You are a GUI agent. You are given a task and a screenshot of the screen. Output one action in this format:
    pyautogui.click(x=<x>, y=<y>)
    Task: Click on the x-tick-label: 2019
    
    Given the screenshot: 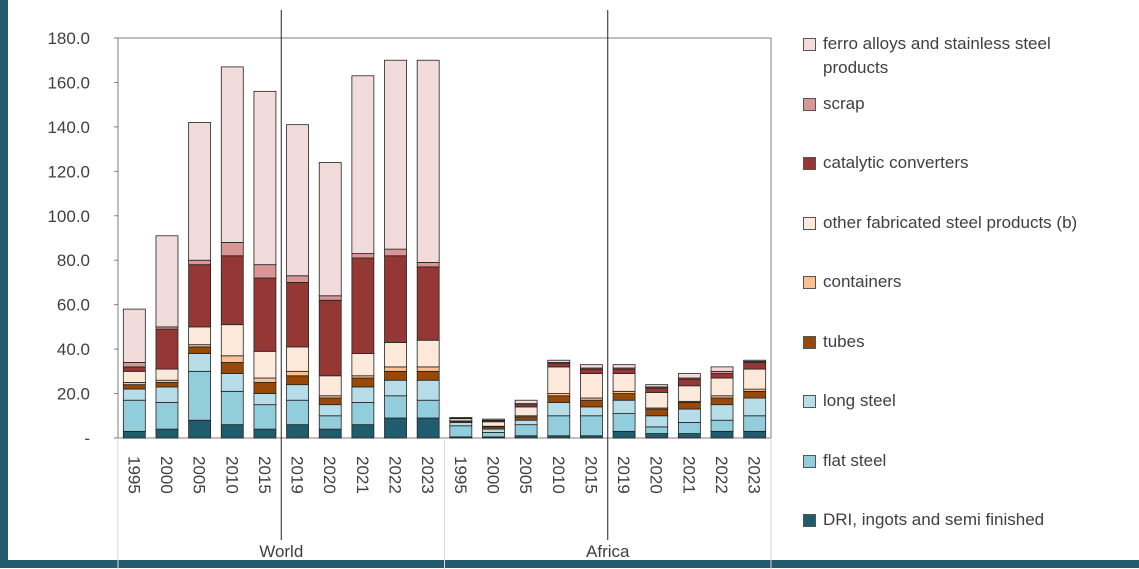 What is the action you would take?
    pyautogui.click(x=623, y=475)
    